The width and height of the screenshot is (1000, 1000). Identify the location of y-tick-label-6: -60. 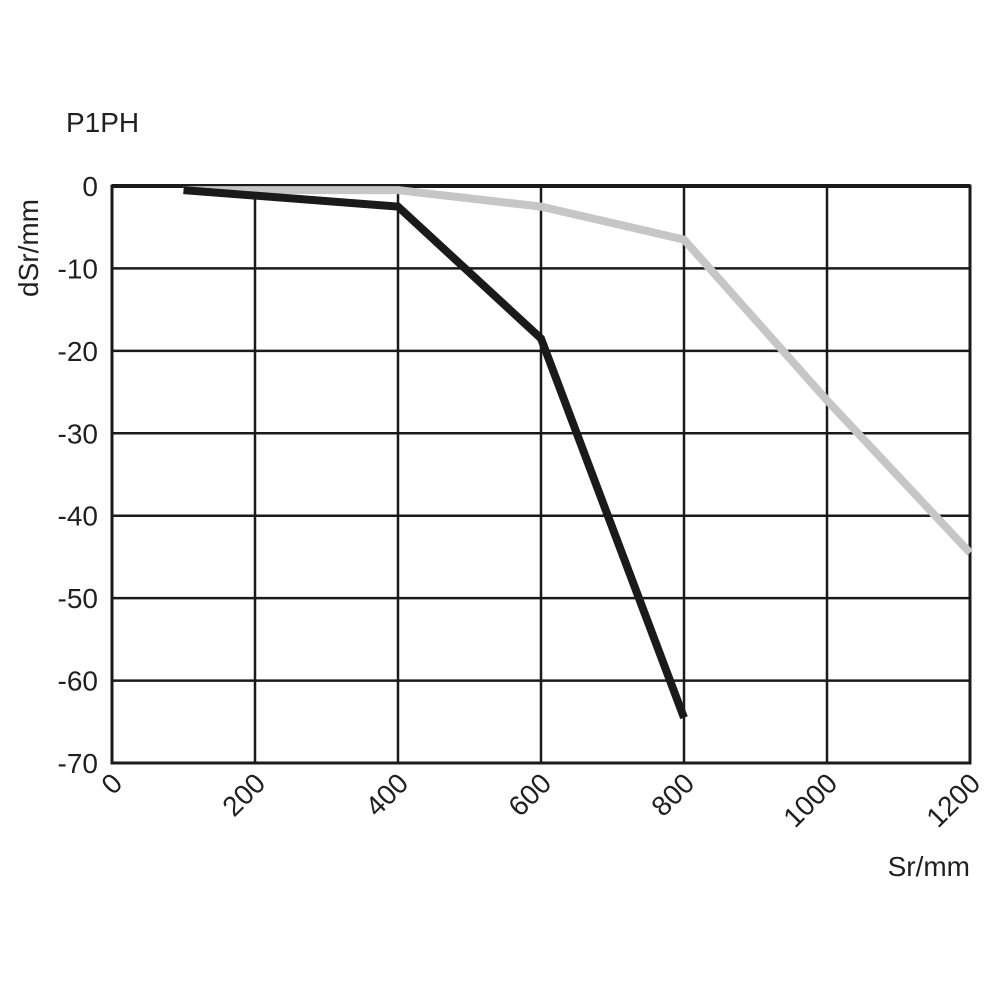
(78, 681).